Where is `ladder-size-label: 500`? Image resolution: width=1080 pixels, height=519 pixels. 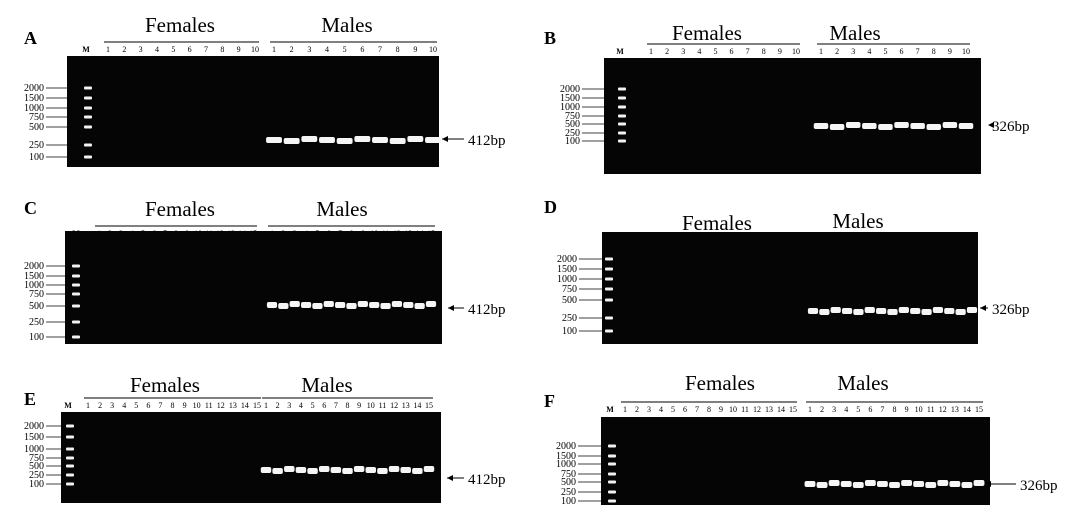
ladder-size-label: 500 is located at coordinates (568, 482).